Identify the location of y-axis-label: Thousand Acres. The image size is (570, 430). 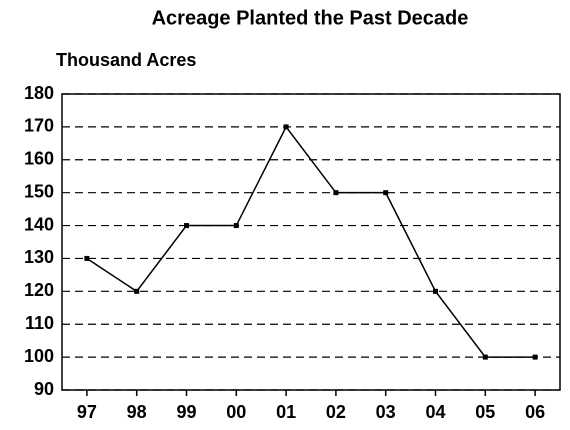
(126, 60).